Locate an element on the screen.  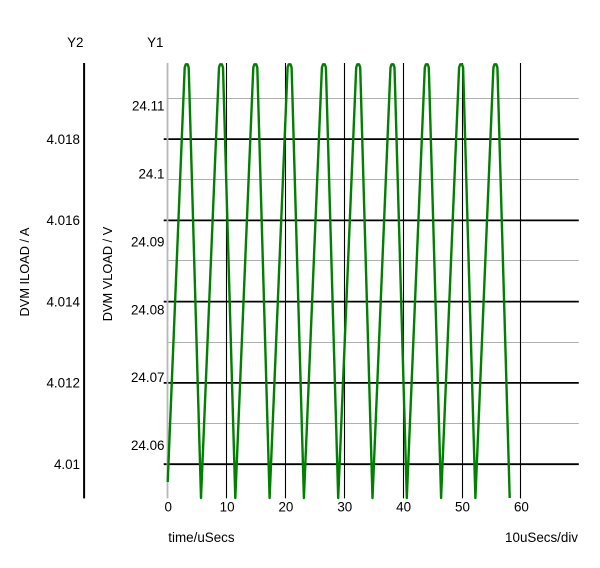
svg-text: 24.06 is located at coordinates (148, 445).